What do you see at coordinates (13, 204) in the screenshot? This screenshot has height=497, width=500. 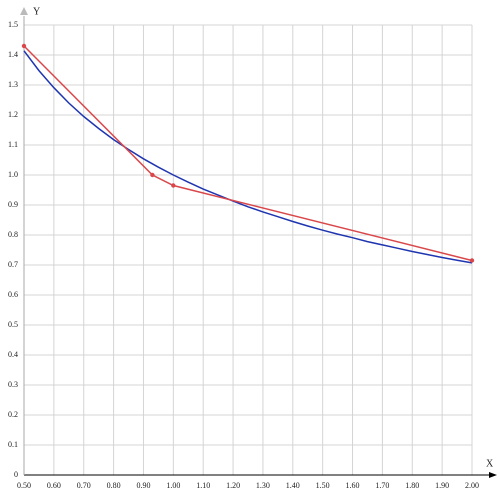 I see `y-tick-label: 0.9` at bounding box center [13, 204].